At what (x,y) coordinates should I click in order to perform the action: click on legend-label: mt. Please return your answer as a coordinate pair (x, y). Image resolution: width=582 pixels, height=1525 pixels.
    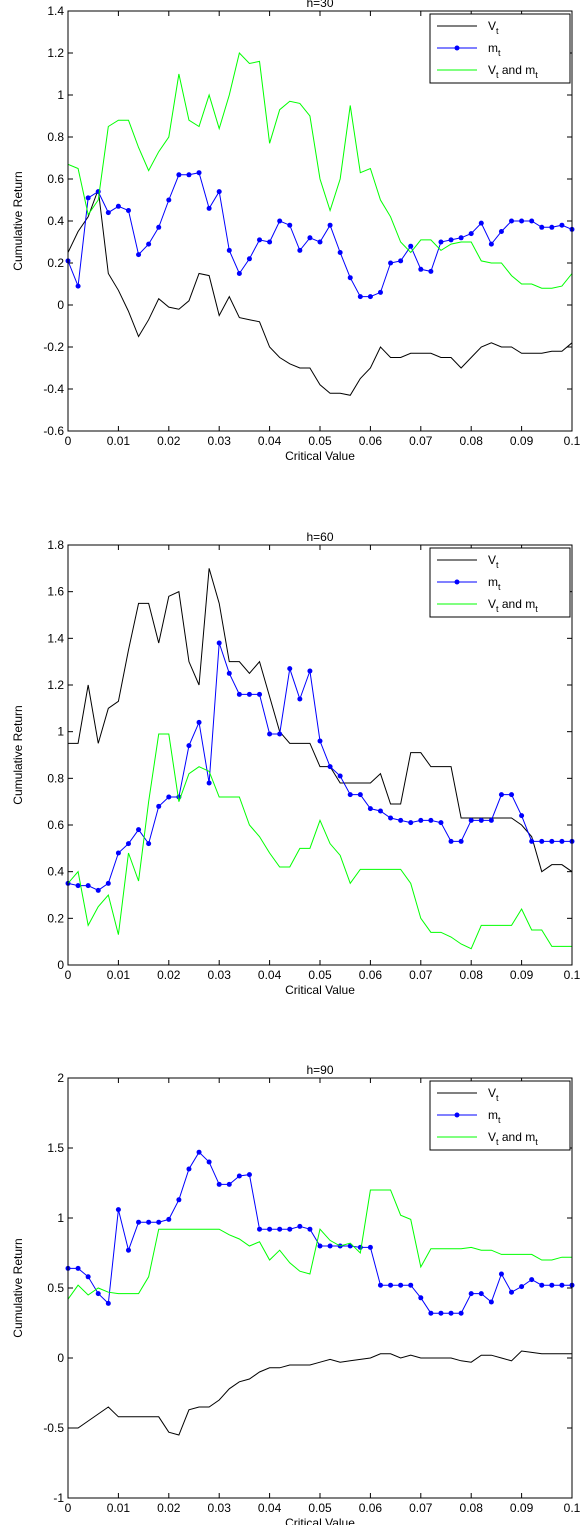
    Looking at the image, I should click on (494, 583).